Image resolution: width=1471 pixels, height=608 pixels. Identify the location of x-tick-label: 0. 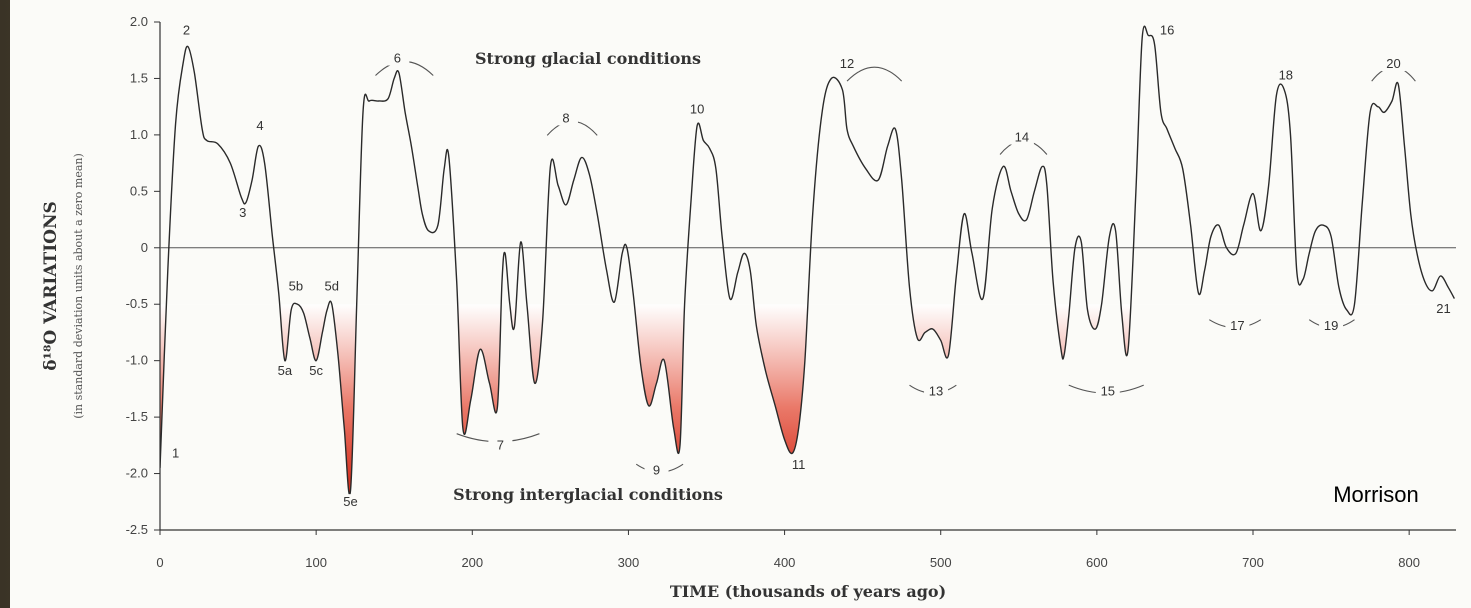
(159, 562).